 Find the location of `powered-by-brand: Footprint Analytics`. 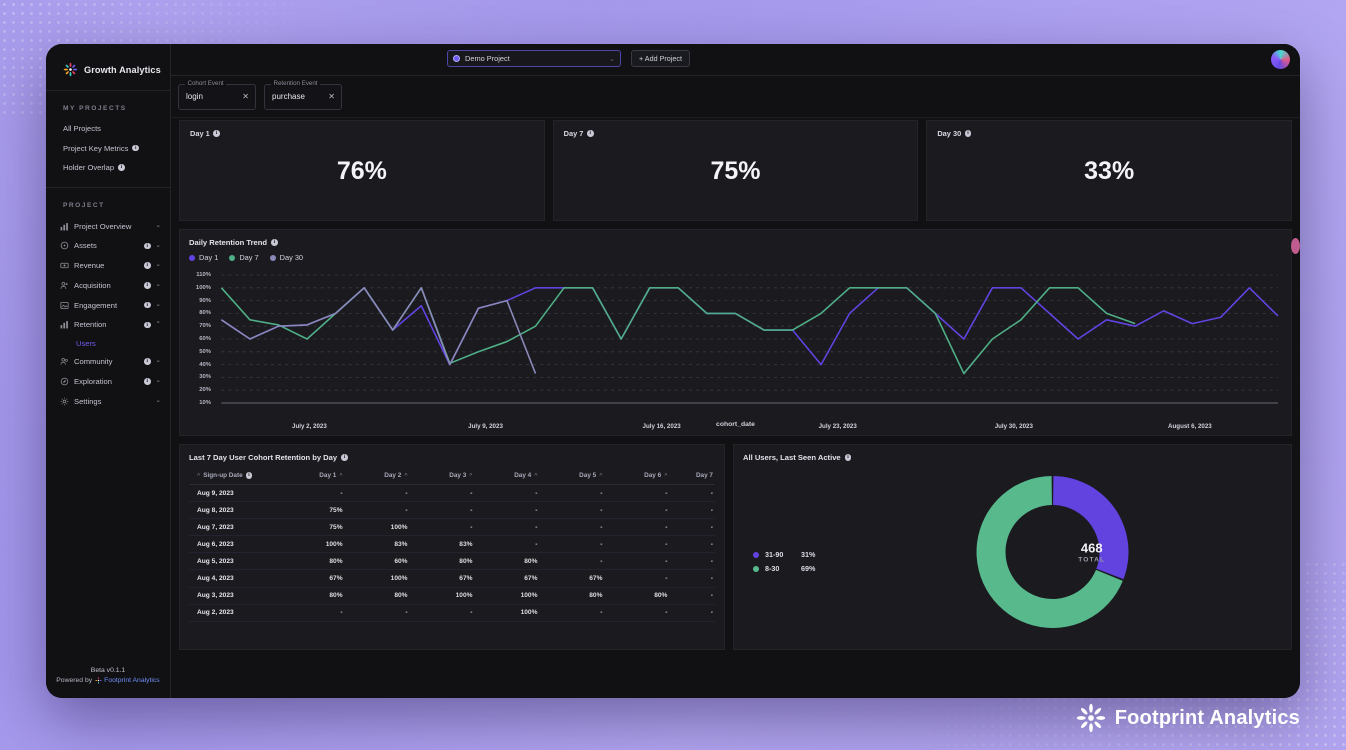

powered-by-brand: Footprint Analytics is located at coordinates (132, 680).